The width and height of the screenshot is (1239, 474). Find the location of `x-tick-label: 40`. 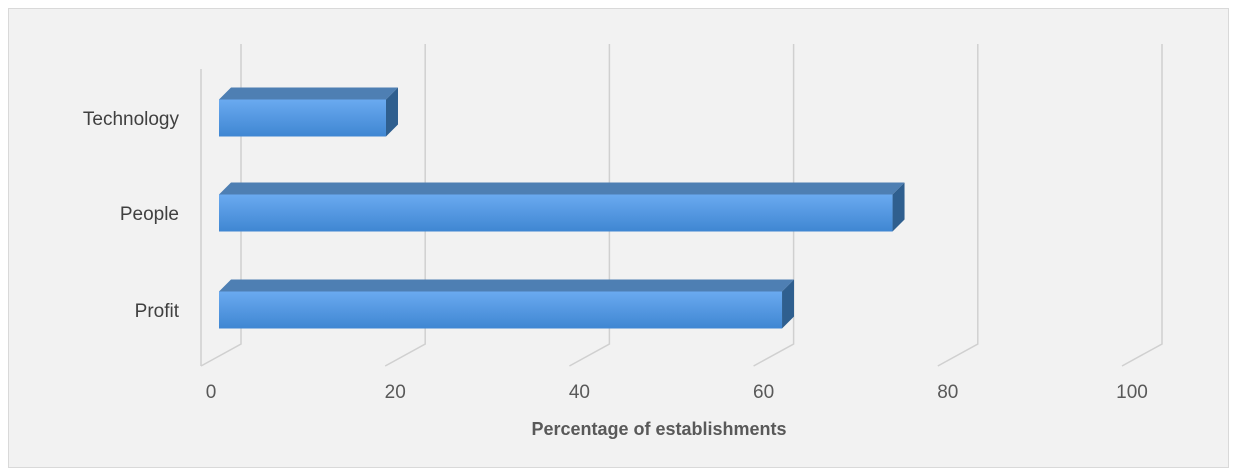

x-tick-label: 40 is located at coordinates (579, 392).